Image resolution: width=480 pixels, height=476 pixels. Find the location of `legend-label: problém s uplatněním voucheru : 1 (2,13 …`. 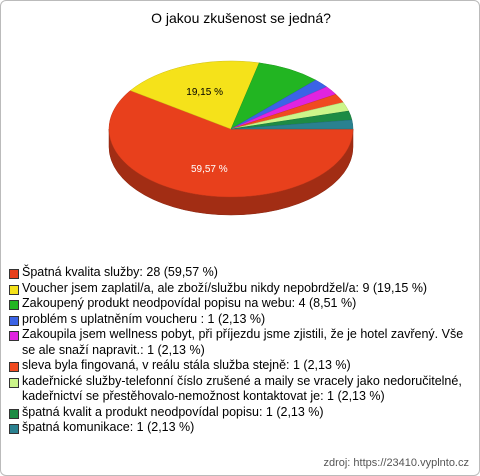

legend-label: problém s uplatněním voucheru : 1 (2,13 … is located at coordinates (144, 318).